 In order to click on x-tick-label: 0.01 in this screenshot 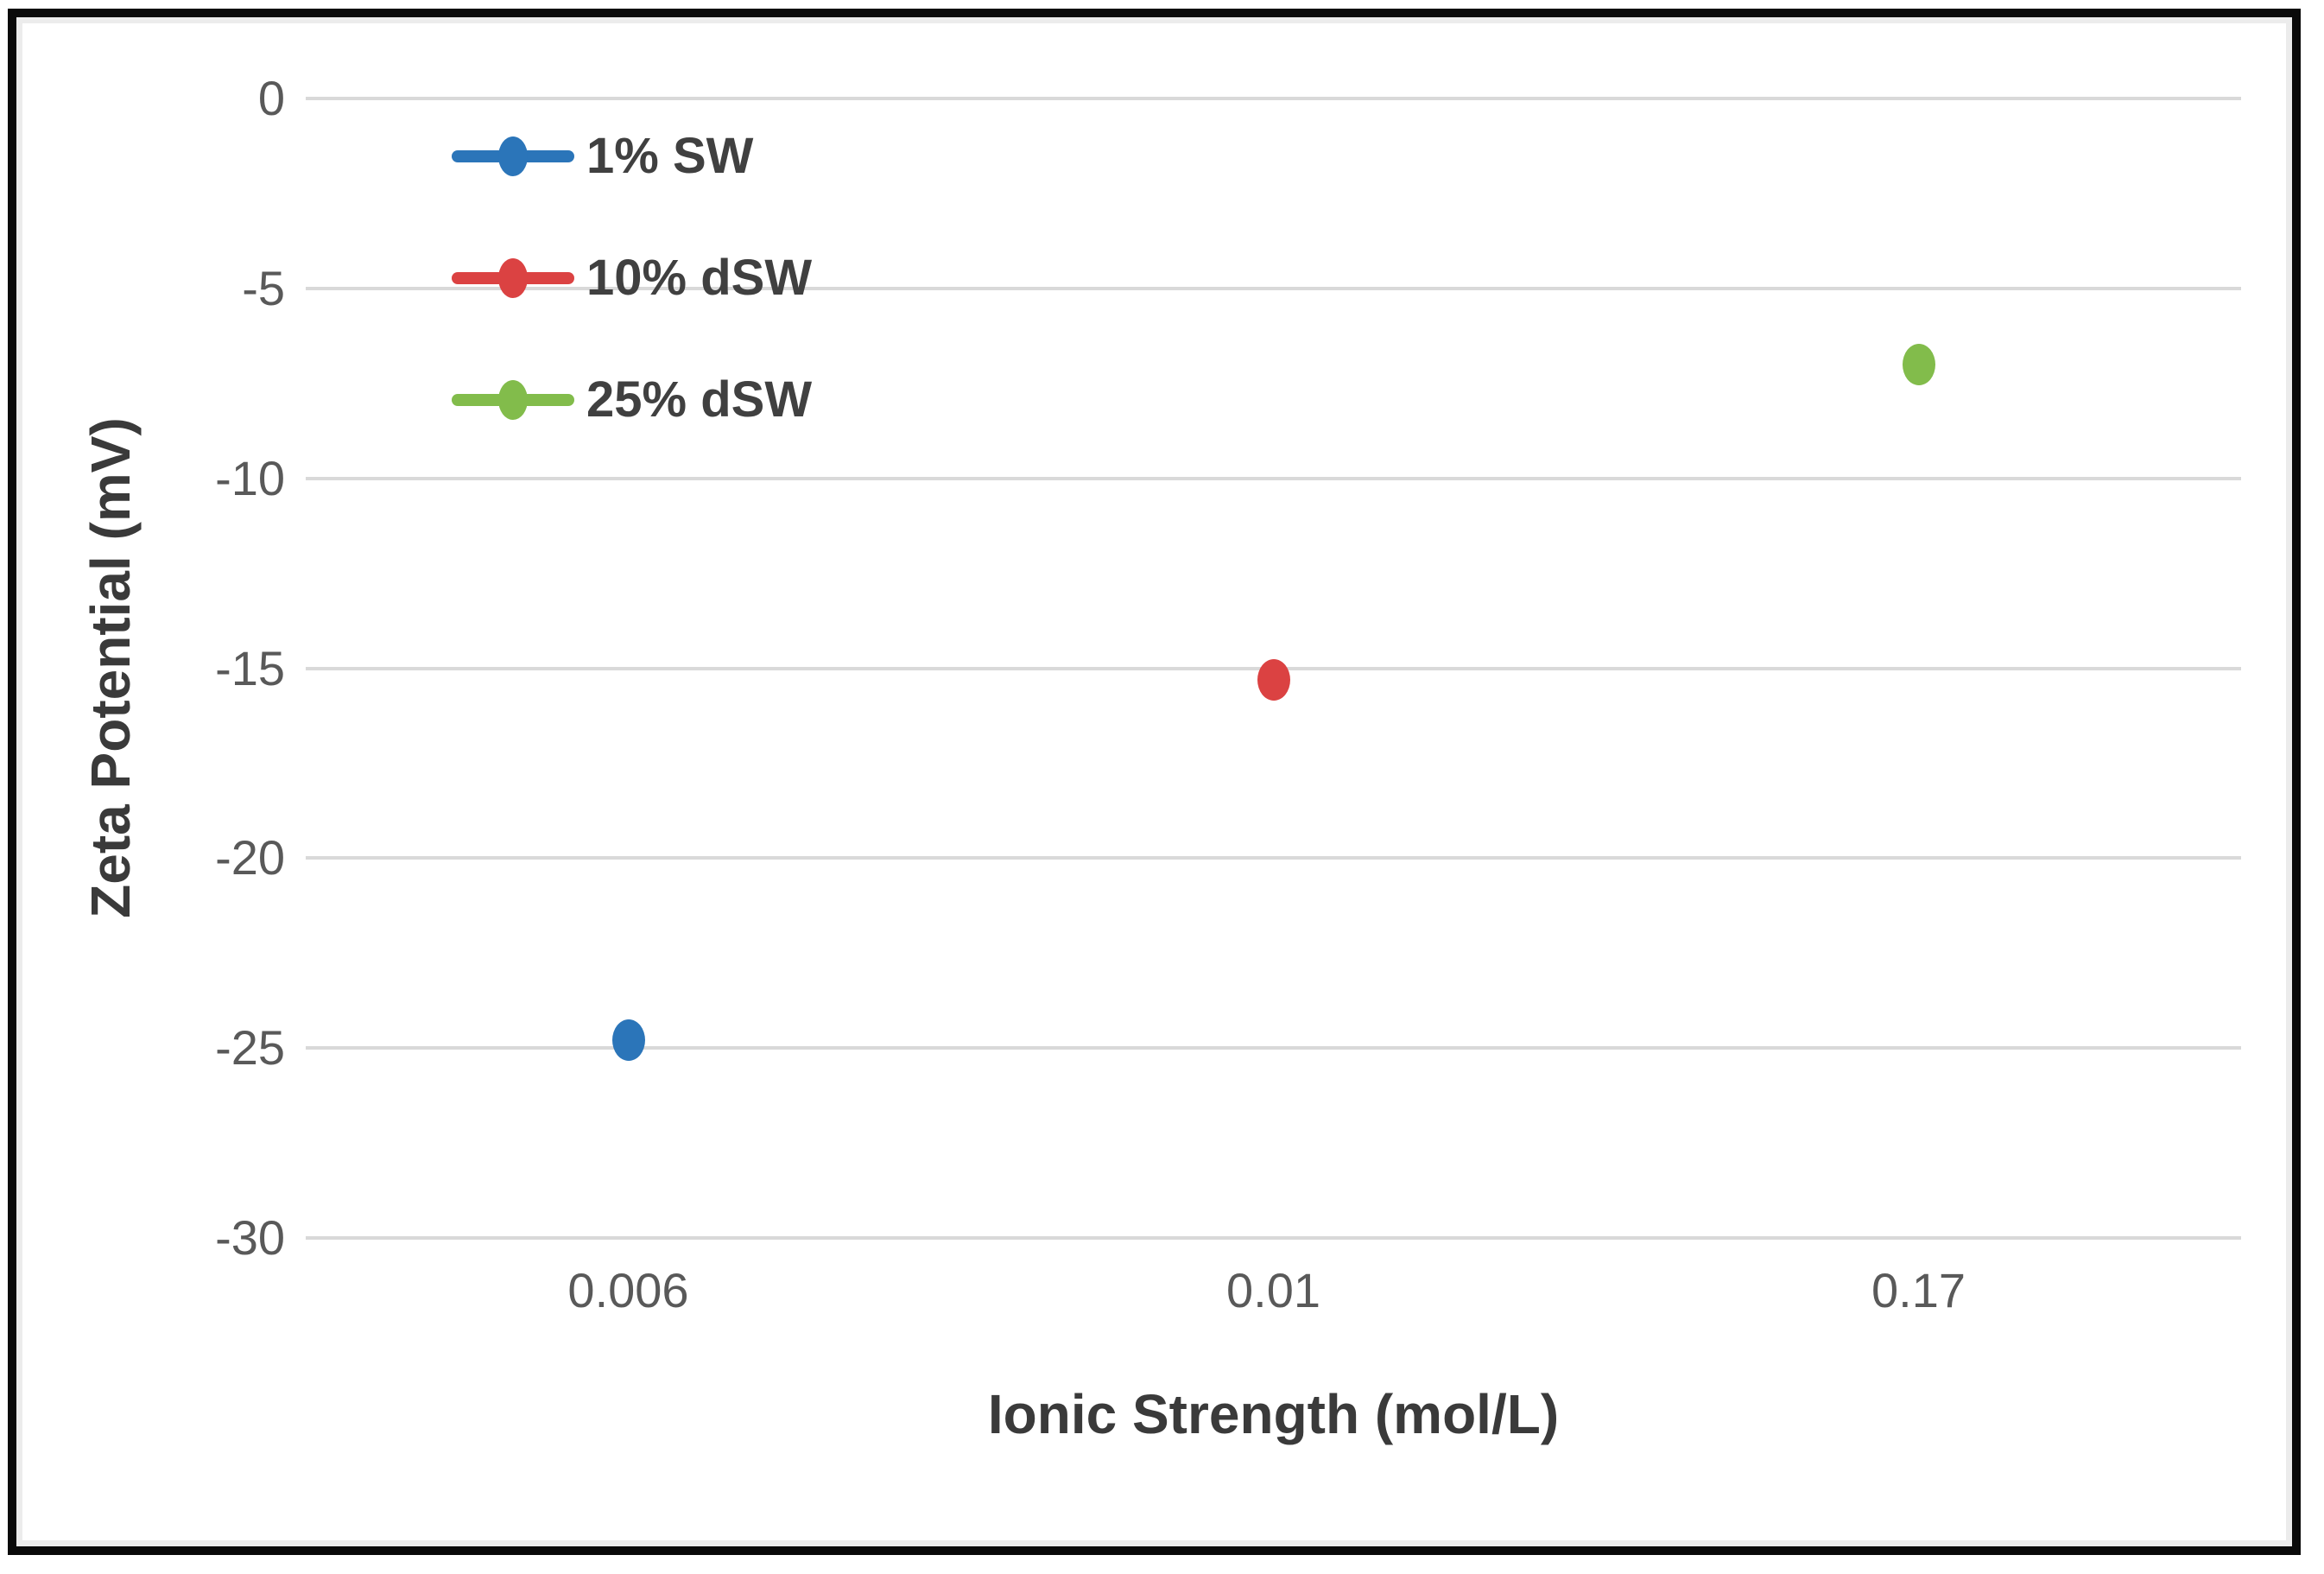, I will do `click(1273, 1290)`.